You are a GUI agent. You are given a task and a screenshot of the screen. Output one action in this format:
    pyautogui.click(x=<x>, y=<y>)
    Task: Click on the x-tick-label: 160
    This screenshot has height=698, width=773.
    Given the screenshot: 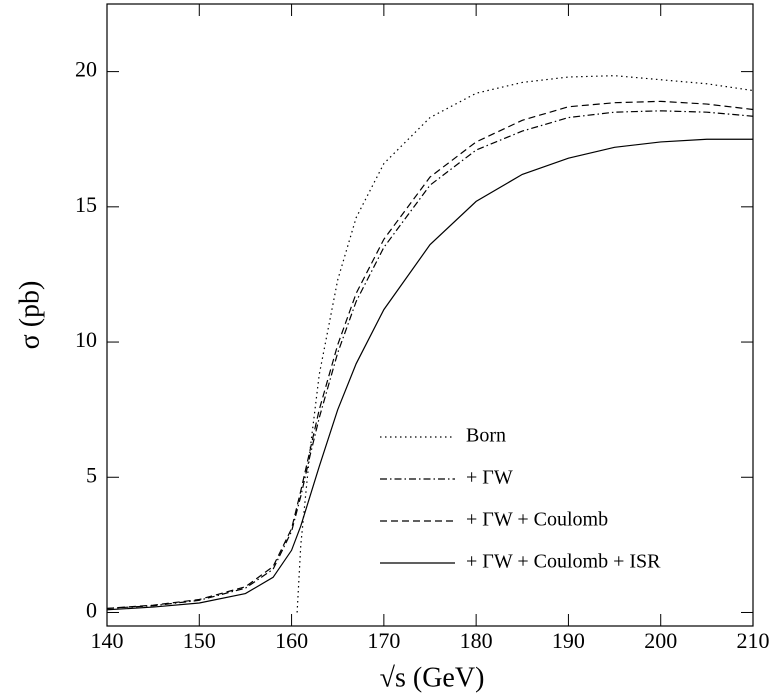 What is the action you would take?
    pyautogui.click(x=291, y=640)
    